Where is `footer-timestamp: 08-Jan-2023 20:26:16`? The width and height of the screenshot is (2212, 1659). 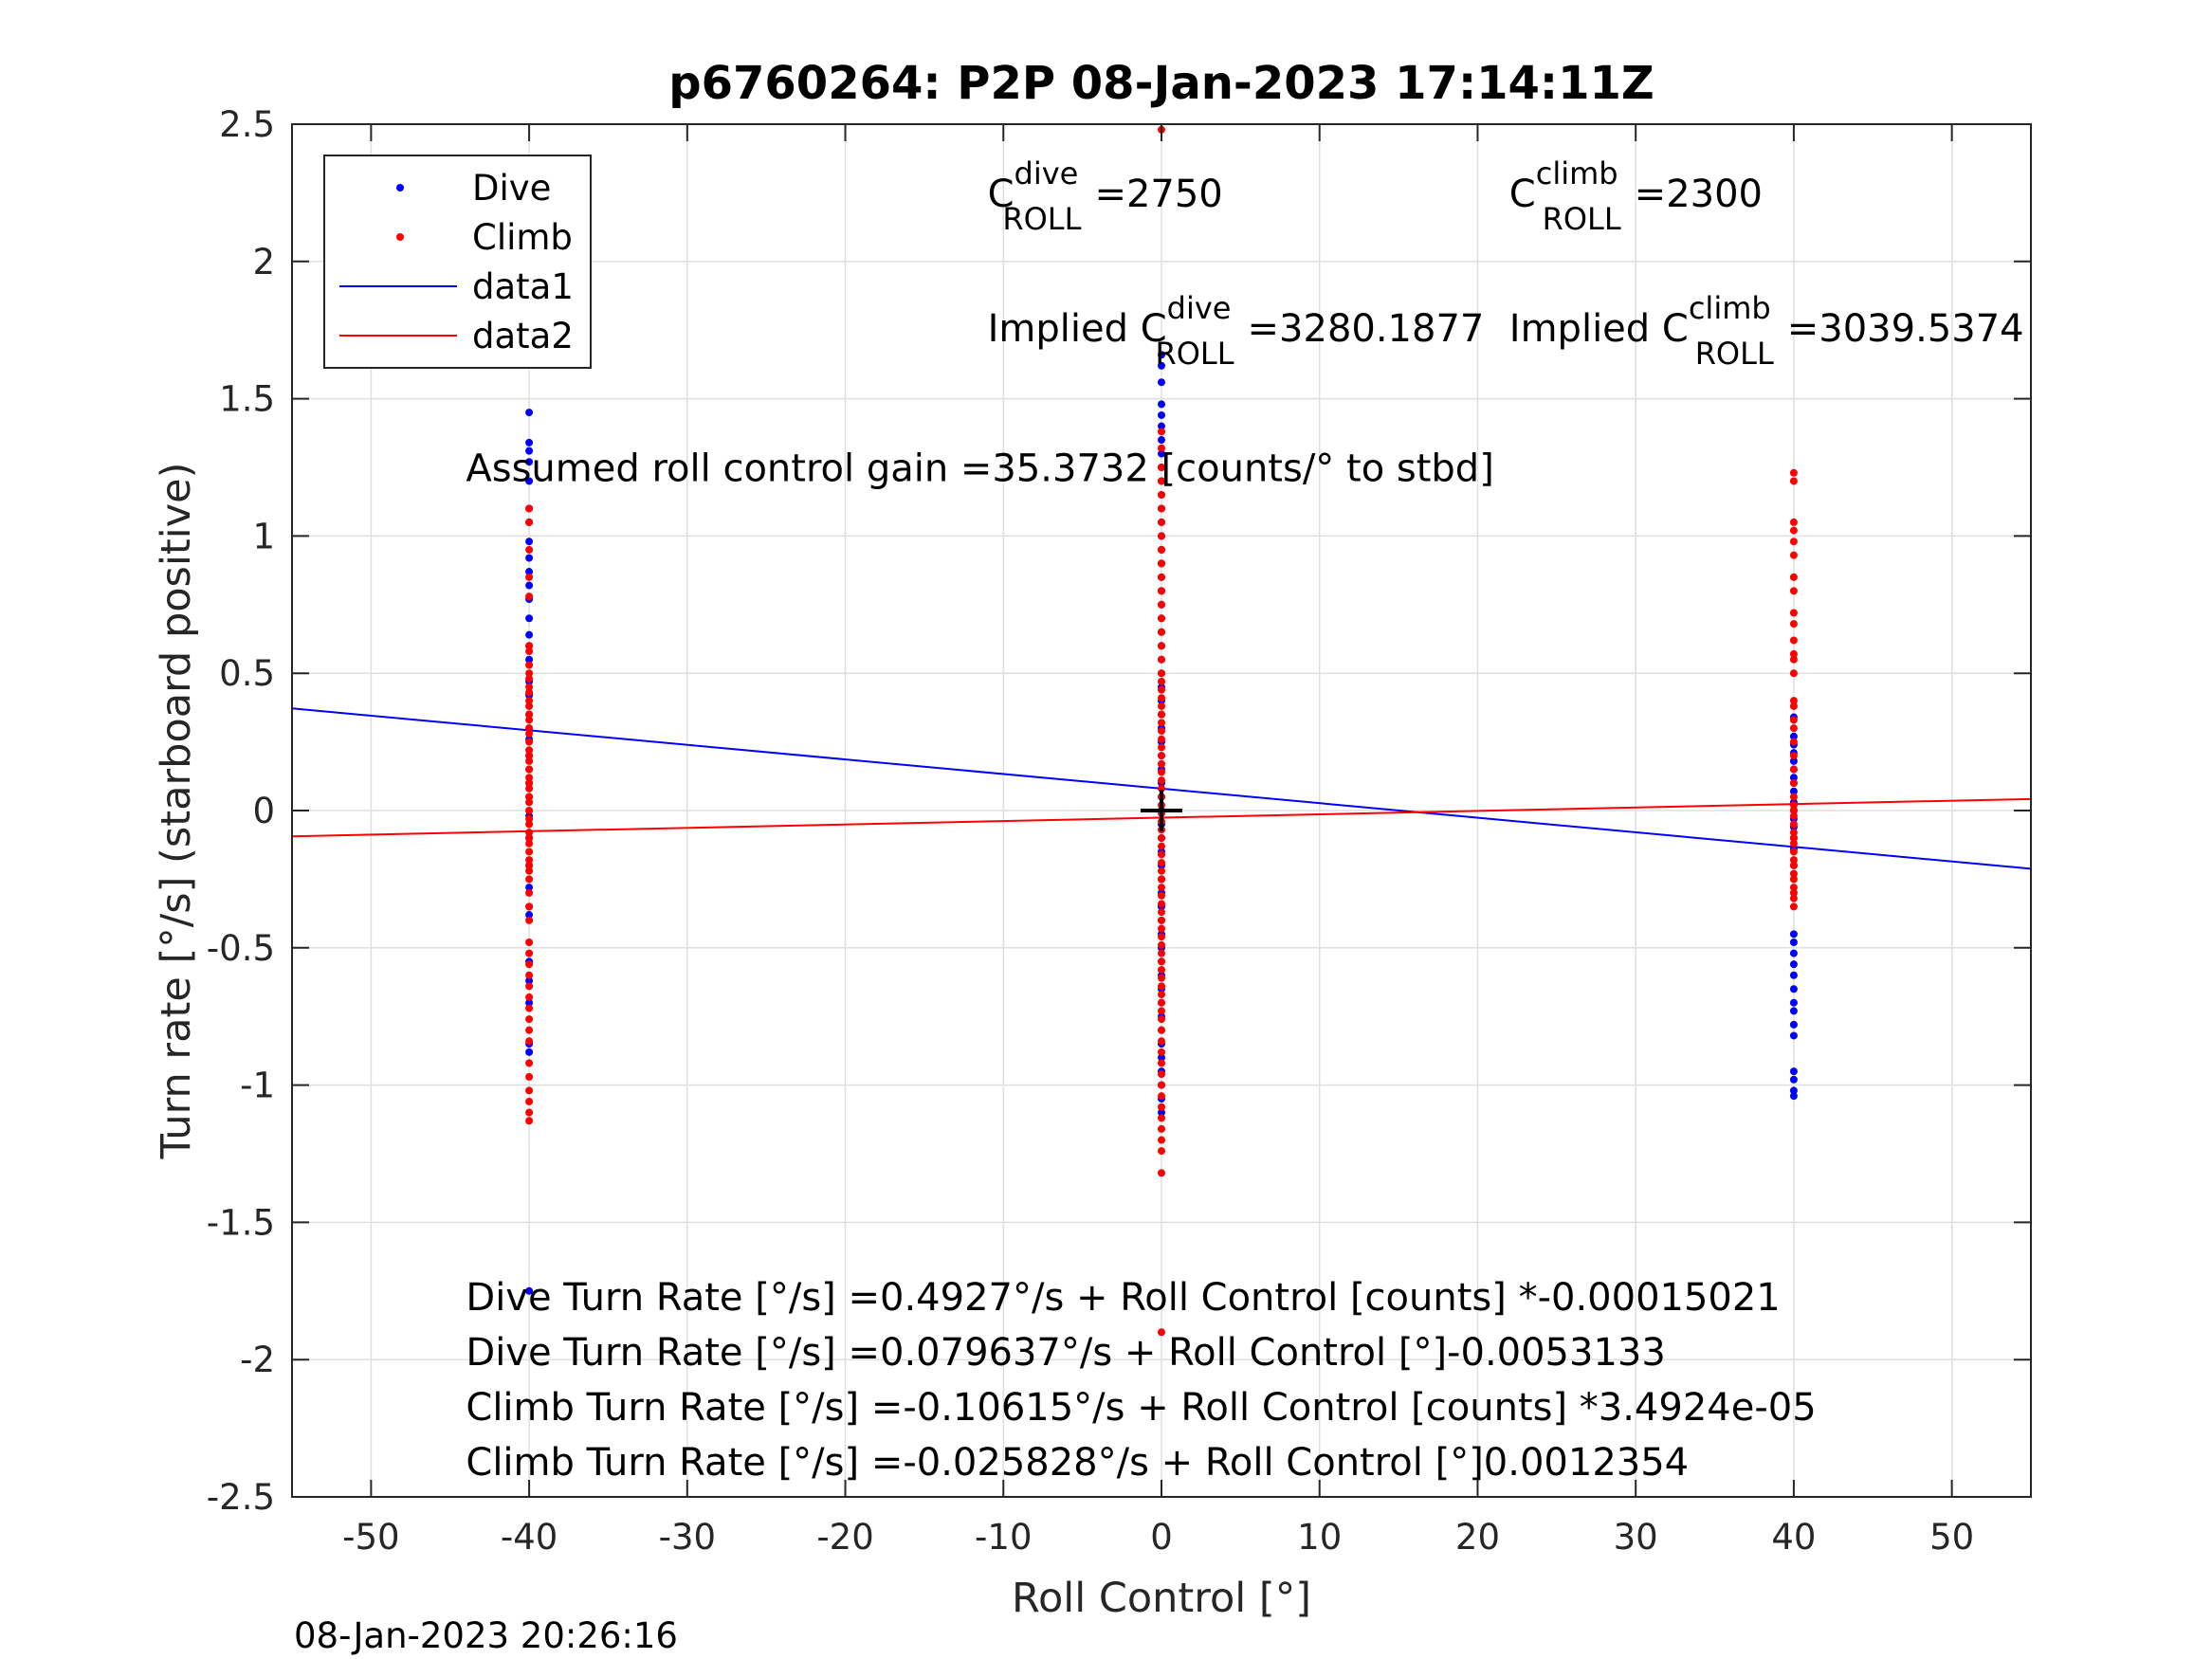
footer-timestamp: 08-Jan-2023 20:26:16 is located at coordinates (486, 1635).